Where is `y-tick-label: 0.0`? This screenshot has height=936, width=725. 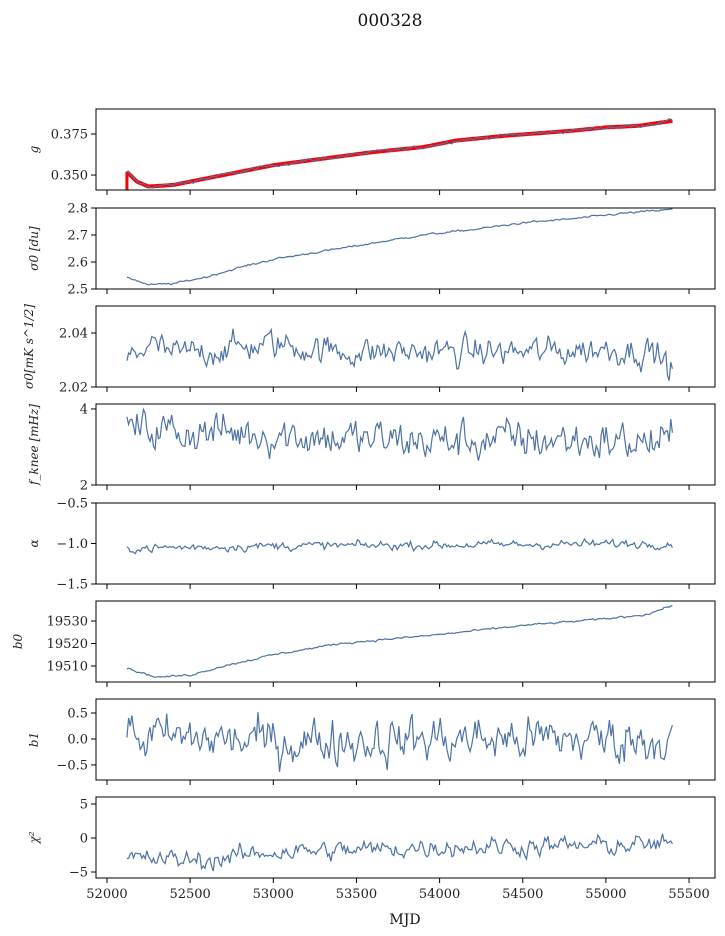 y-tick-label: 0.0 is located at coordinates (77, 739).